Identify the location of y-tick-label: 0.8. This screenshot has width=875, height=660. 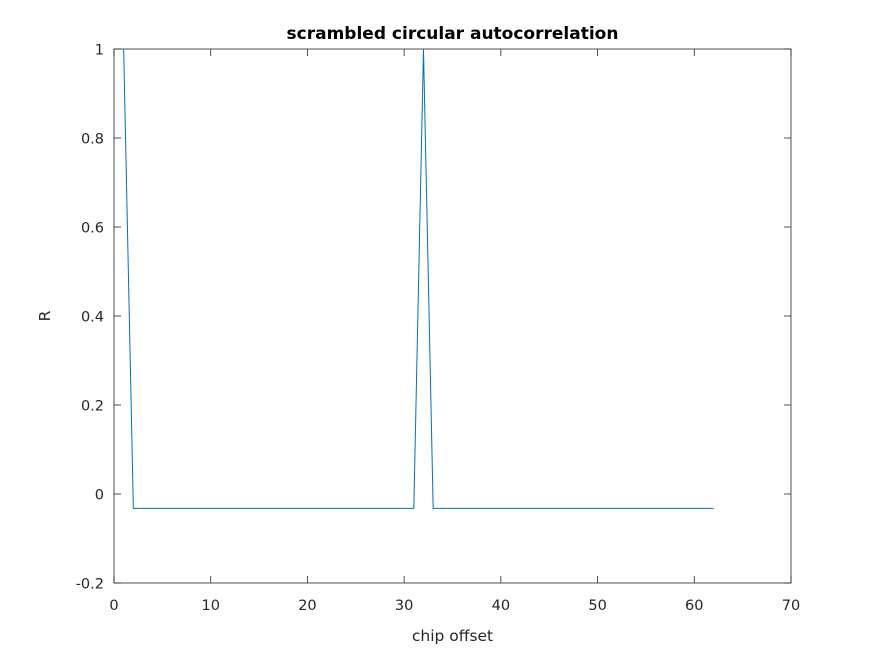
(92, 140).